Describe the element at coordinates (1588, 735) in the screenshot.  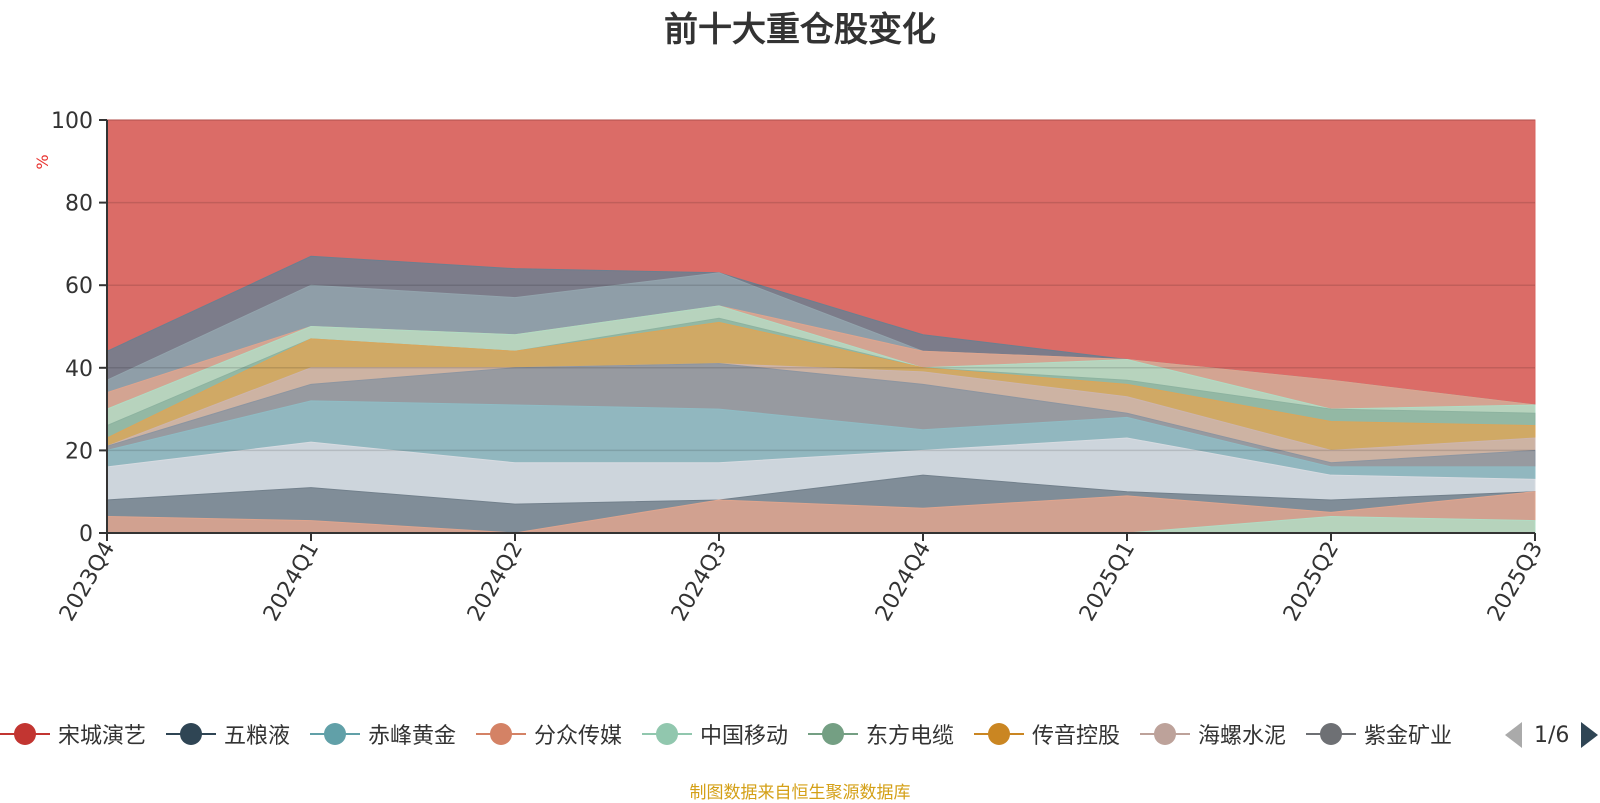
I see `legend-next-icon` at that location.